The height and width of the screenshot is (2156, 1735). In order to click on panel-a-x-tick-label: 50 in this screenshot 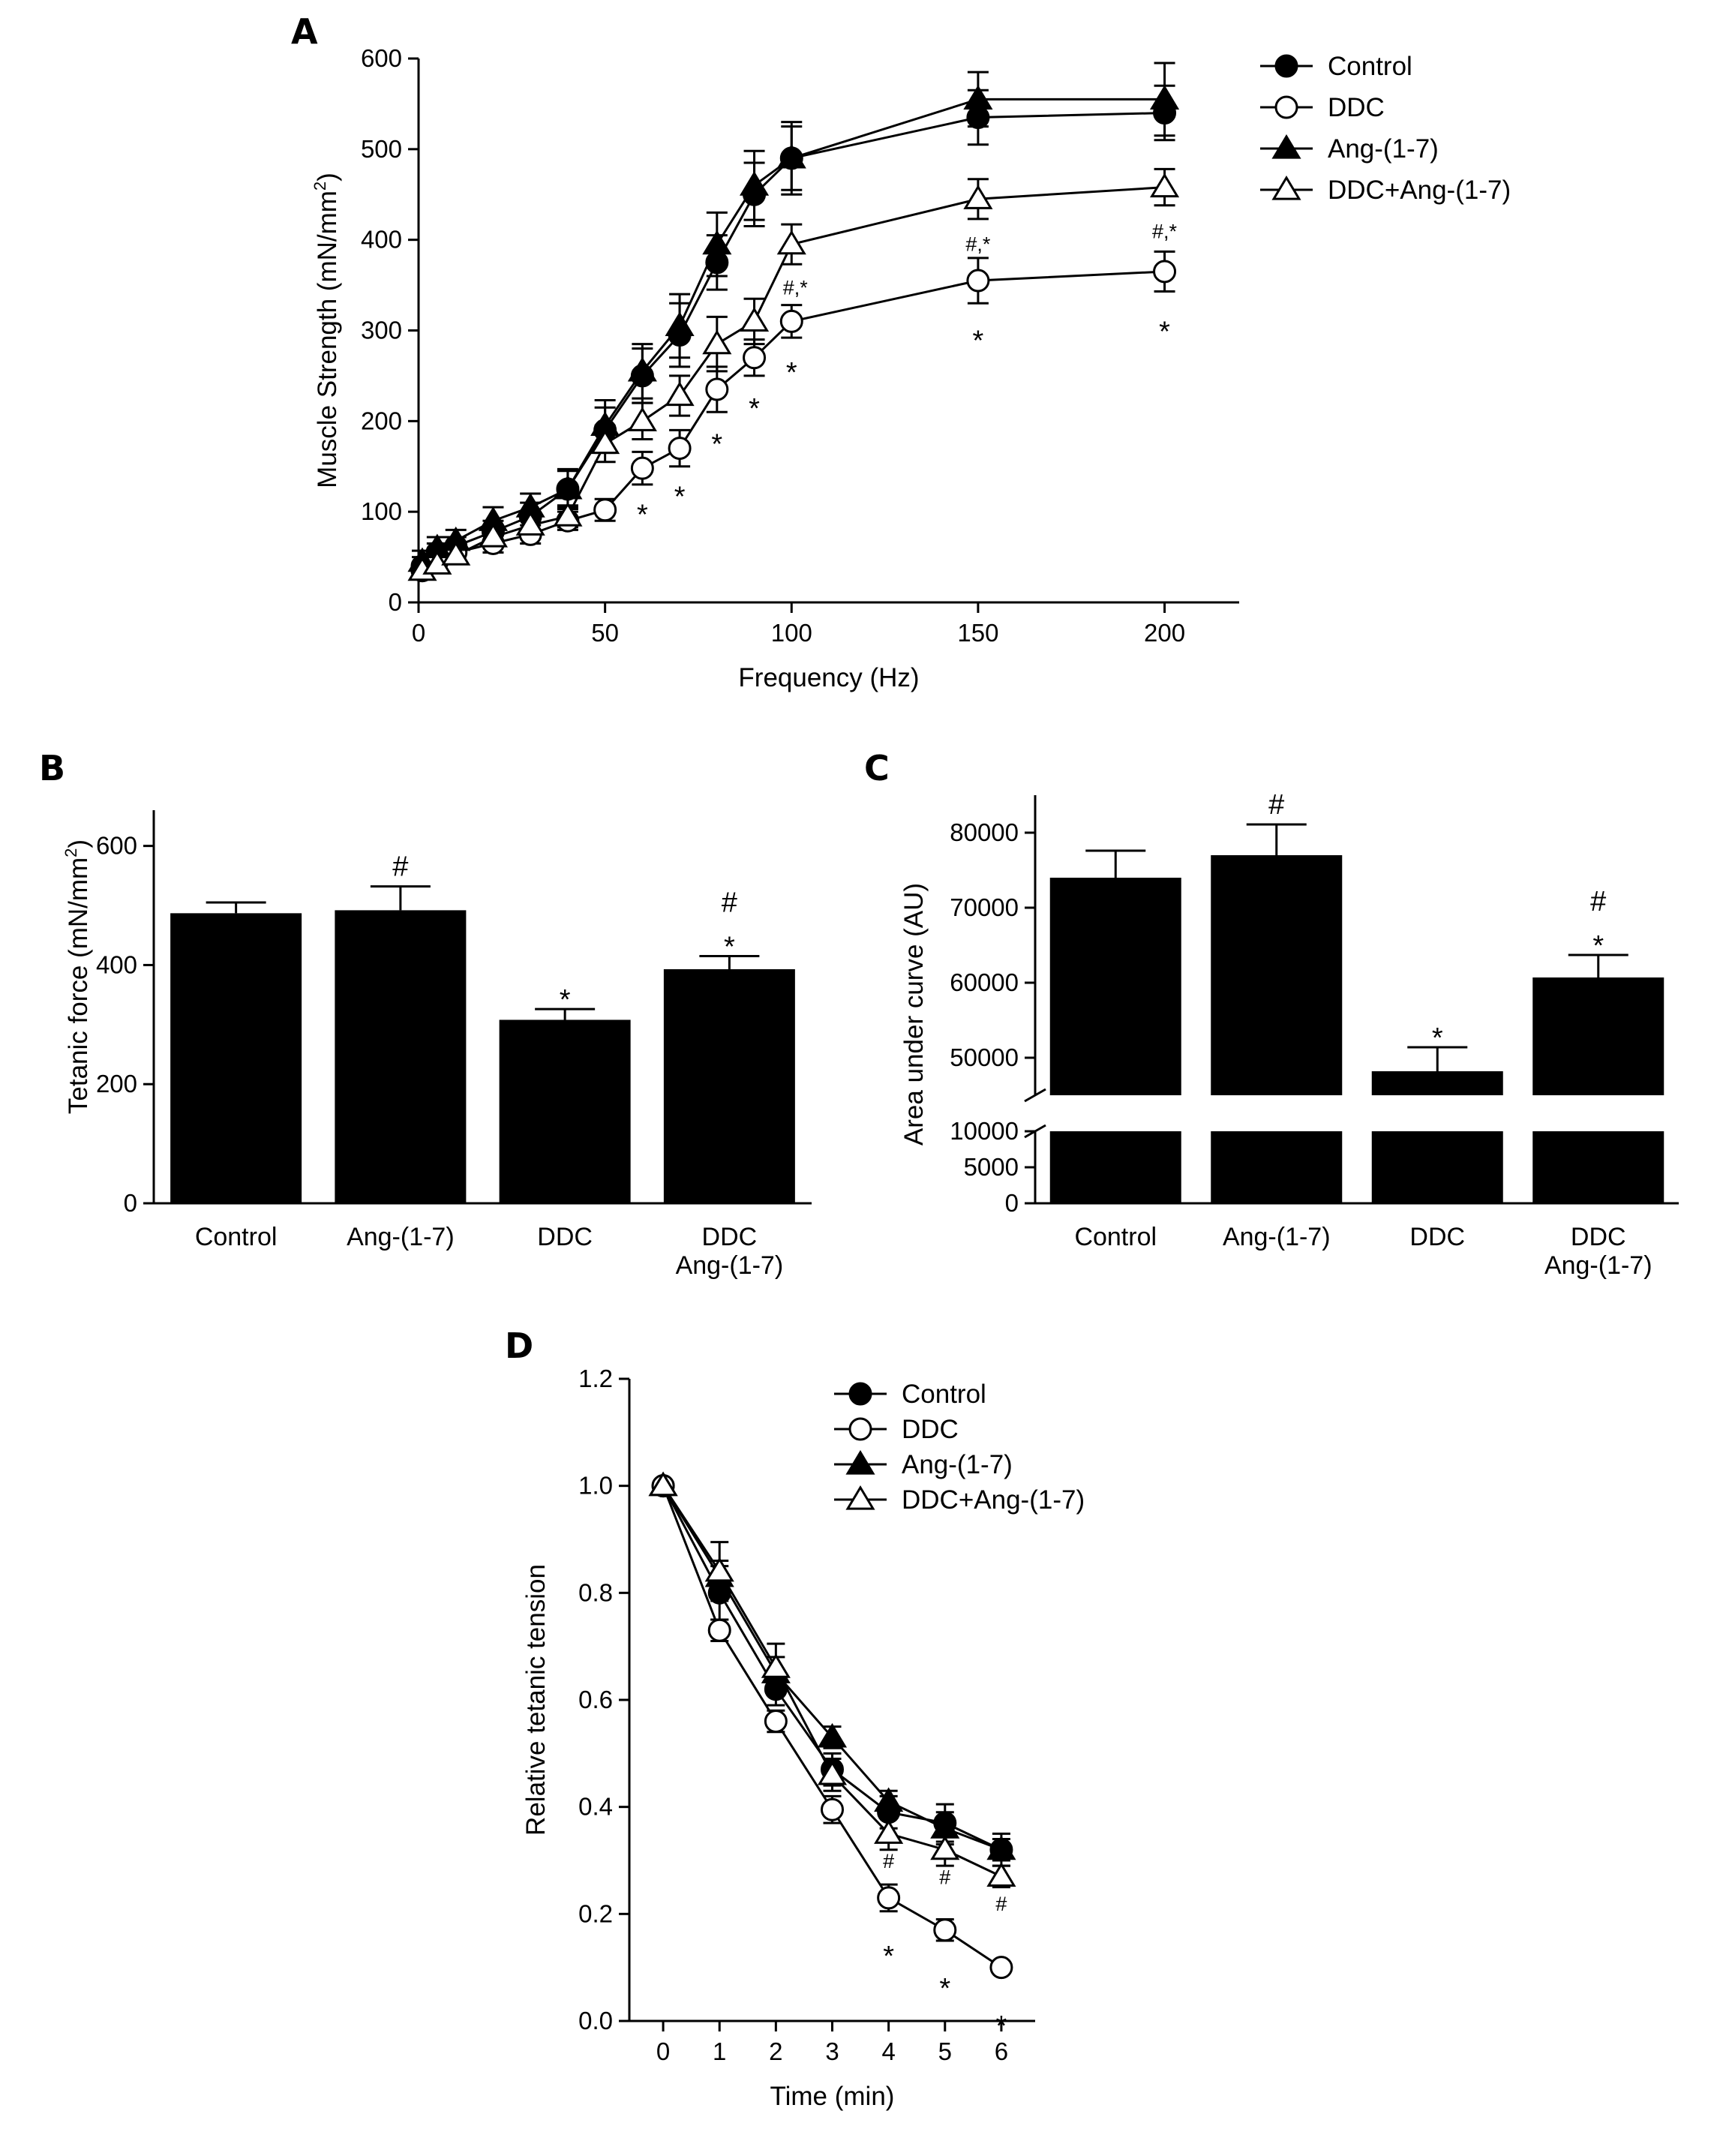, I will do `click(605, 633)`.